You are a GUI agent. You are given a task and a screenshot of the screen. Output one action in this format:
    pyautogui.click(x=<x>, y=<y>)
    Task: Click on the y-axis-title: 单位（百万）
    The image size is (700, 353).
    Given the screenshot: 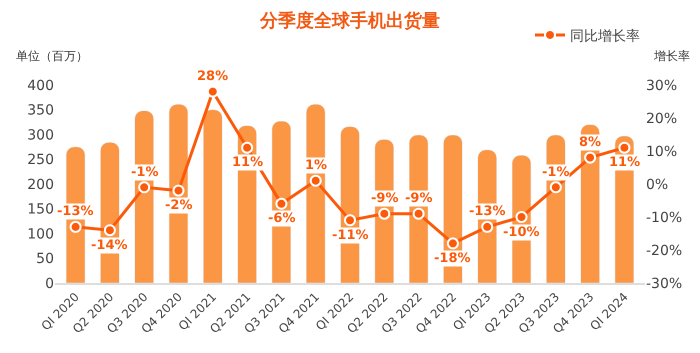 What is the action you would take?
    pyautogui.click(x=52, y=56)
    